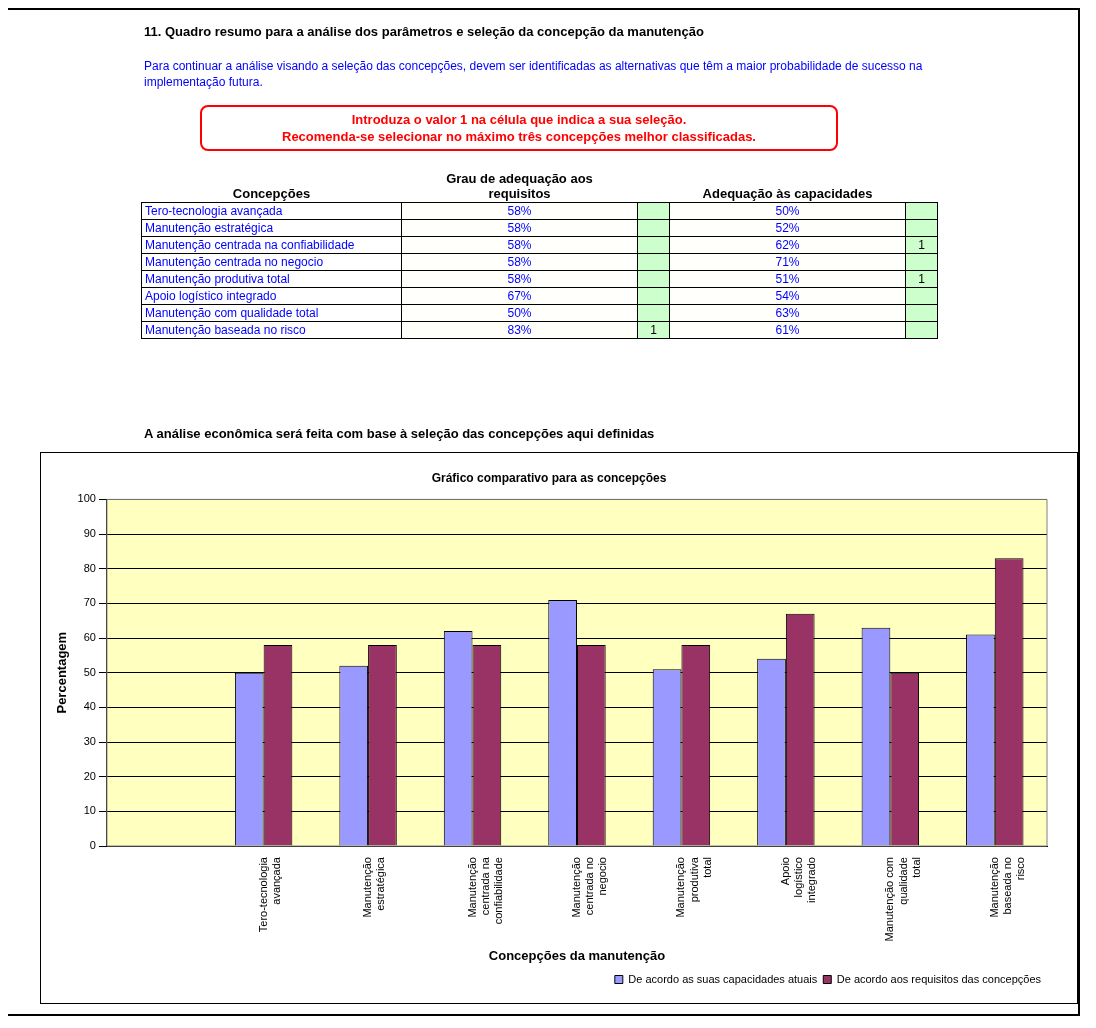  Describe the element at coordinates (577, 955) in the screenshot. I see `x-axis-title: Concepções da manutenção` at that location.